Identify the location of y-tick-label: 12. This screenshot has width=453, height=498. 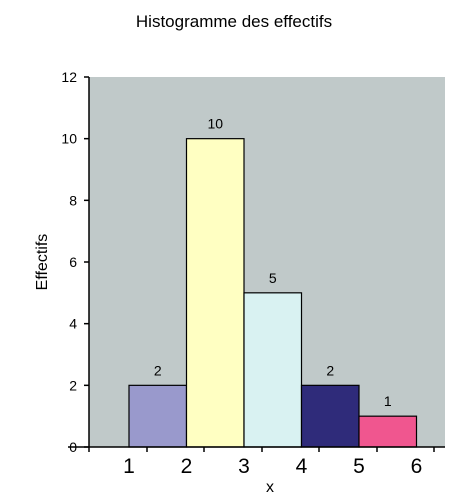
(69, 77).